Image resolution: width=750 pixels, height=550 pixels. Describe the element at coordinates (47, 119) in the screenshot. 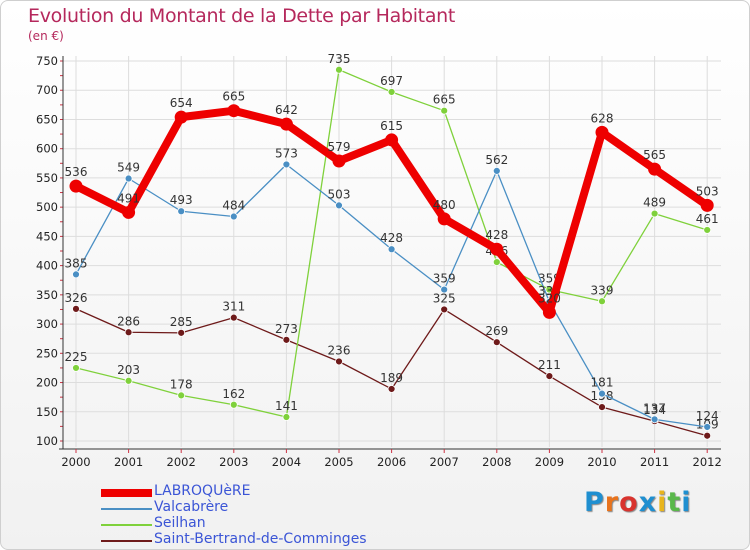

I see `y-tick-label: 650` at that location.